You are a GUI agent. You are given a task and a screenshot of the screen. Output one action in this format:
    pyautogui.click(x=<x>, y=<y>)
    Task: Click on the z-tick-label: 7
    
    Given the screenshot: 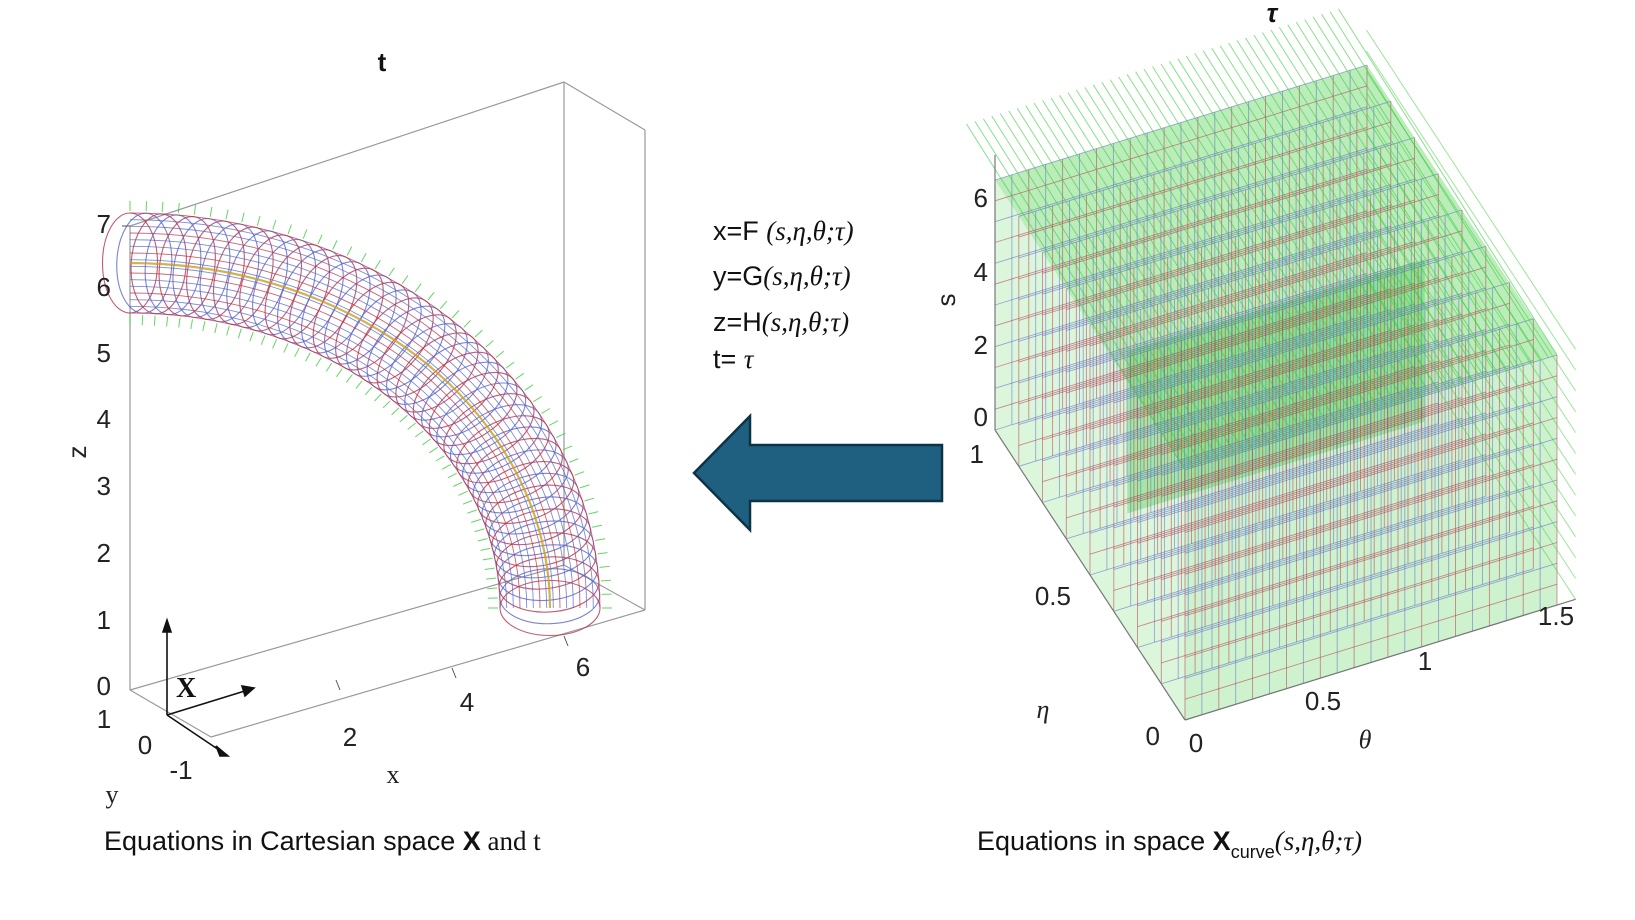 What is the action you would take?
    pyautogui.click(x=104, y=224)
    